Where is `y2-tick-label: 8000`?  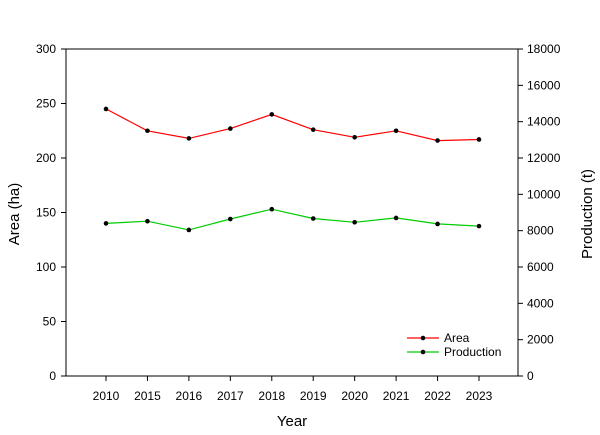 y2-tick-label: 8000 is located at coordinates (540, 231).